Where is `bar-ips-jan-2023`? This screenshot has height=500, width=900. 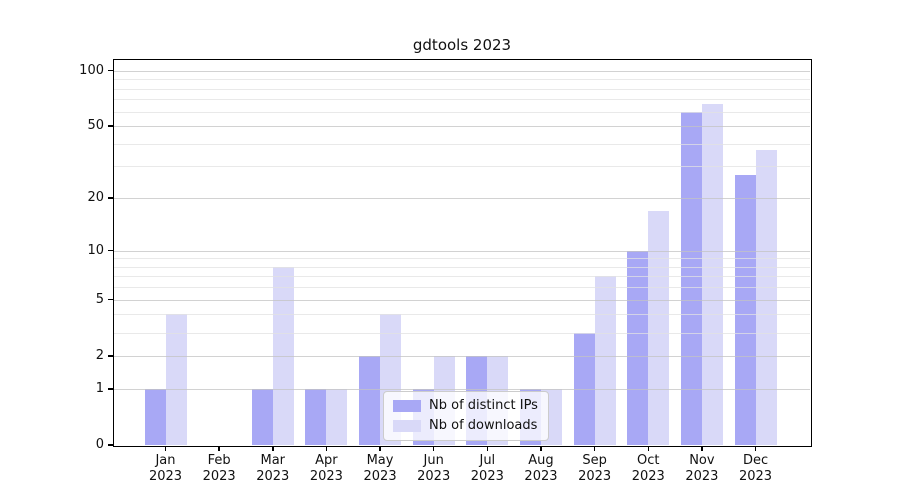 bar-ips-jan-2023 is located at coordinates (155, 416).